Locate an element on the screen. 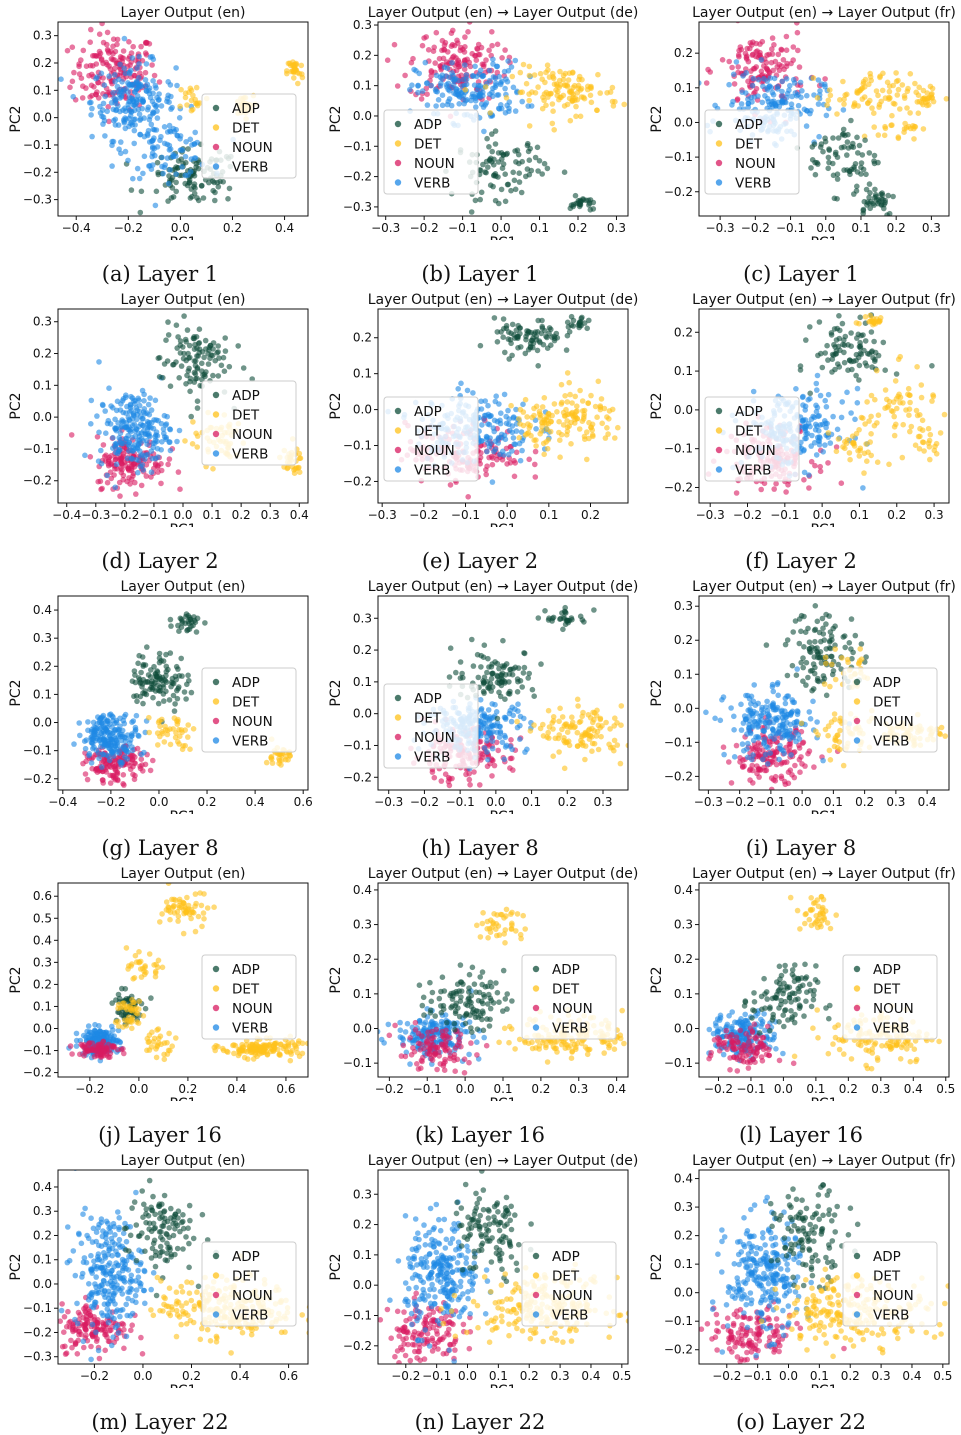  x-tick-label: 0.2 is located at coordinates (567, 802).